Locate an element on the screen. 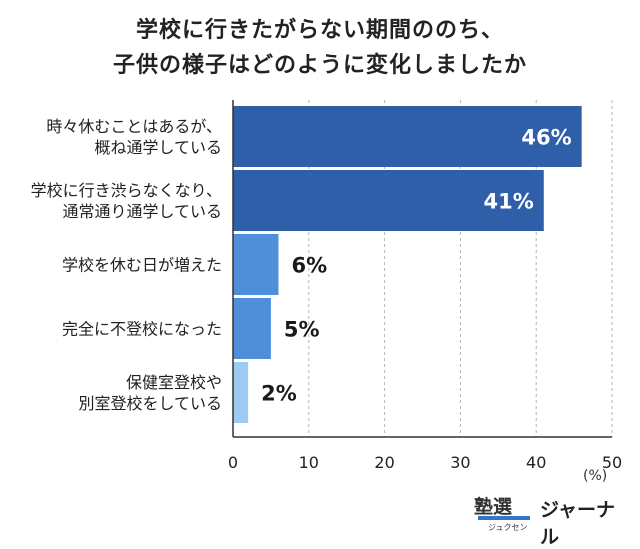 The width and height of the screenshot is (640, 549). bar-value-label-3: 5% is located at coordinates (302, 330).